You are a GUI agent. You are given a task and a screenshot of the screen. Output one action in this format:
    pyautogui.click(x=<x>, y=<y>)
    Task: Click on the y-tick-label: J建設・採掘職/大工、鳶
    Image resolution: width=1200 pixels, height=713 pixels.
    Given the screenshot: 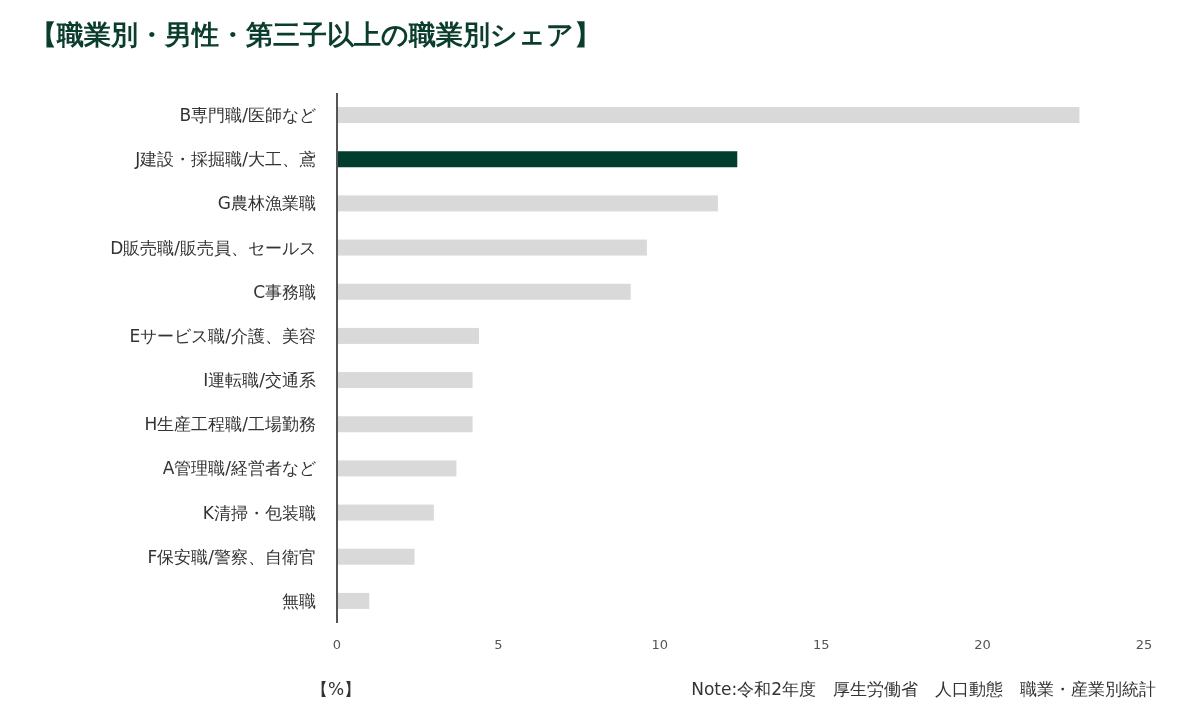 What is the action you would take?
    pyautogui.click(x=225, y=159)
    